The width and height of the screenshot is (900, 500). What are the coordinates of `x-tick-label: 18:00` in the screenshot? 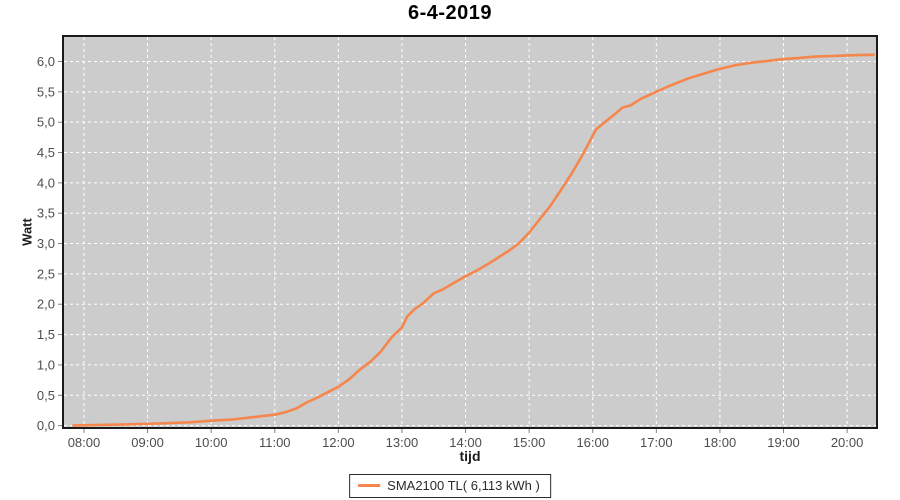 It's located at (720, 442).